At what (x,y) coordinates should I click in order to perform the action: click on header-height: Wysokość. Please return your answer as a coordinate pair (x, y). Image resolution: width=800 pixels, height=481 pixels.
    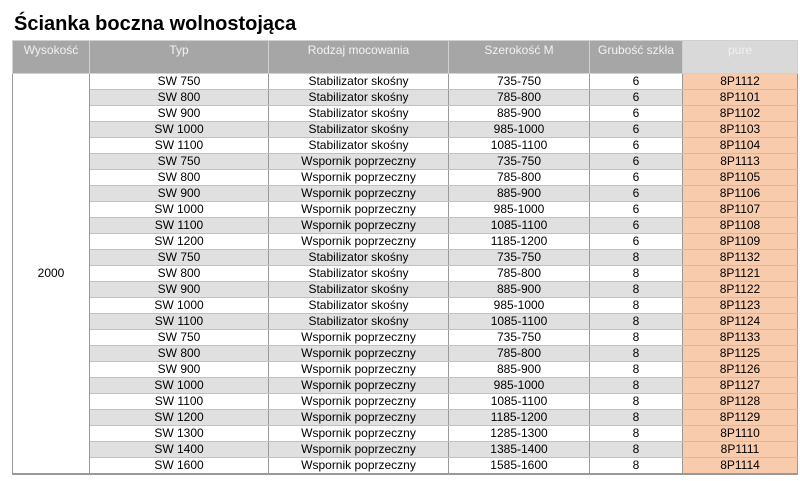
    Looking at the image, I should click on (51, 57).